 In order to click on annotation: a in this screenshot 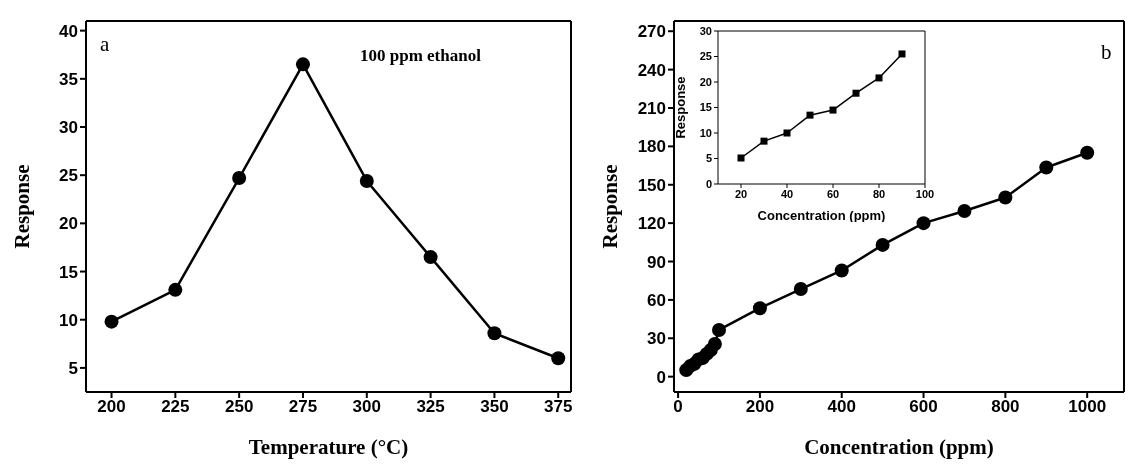, I will do `click(105, 44)`.